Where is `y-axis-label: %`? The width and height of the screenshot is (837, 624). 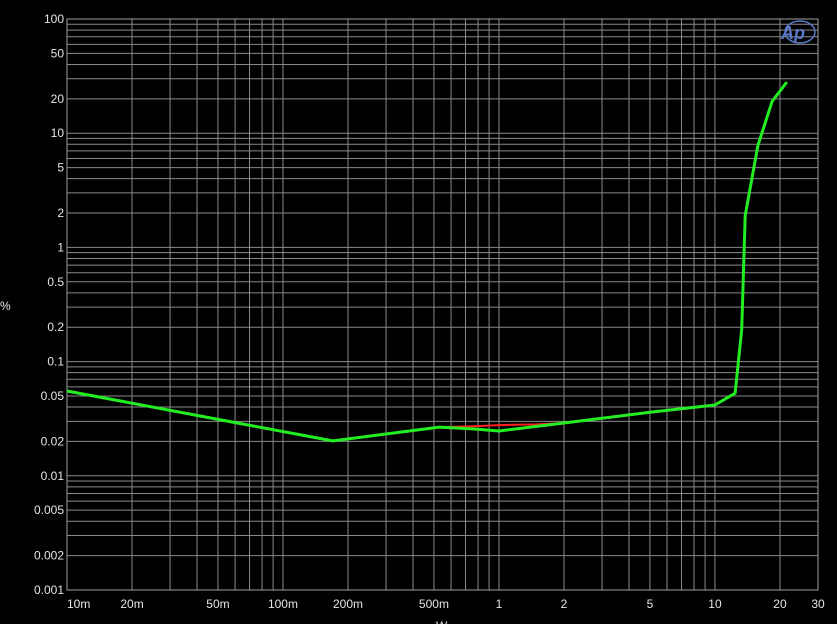 y-axis-label: % is located at coordinates (5, 306).